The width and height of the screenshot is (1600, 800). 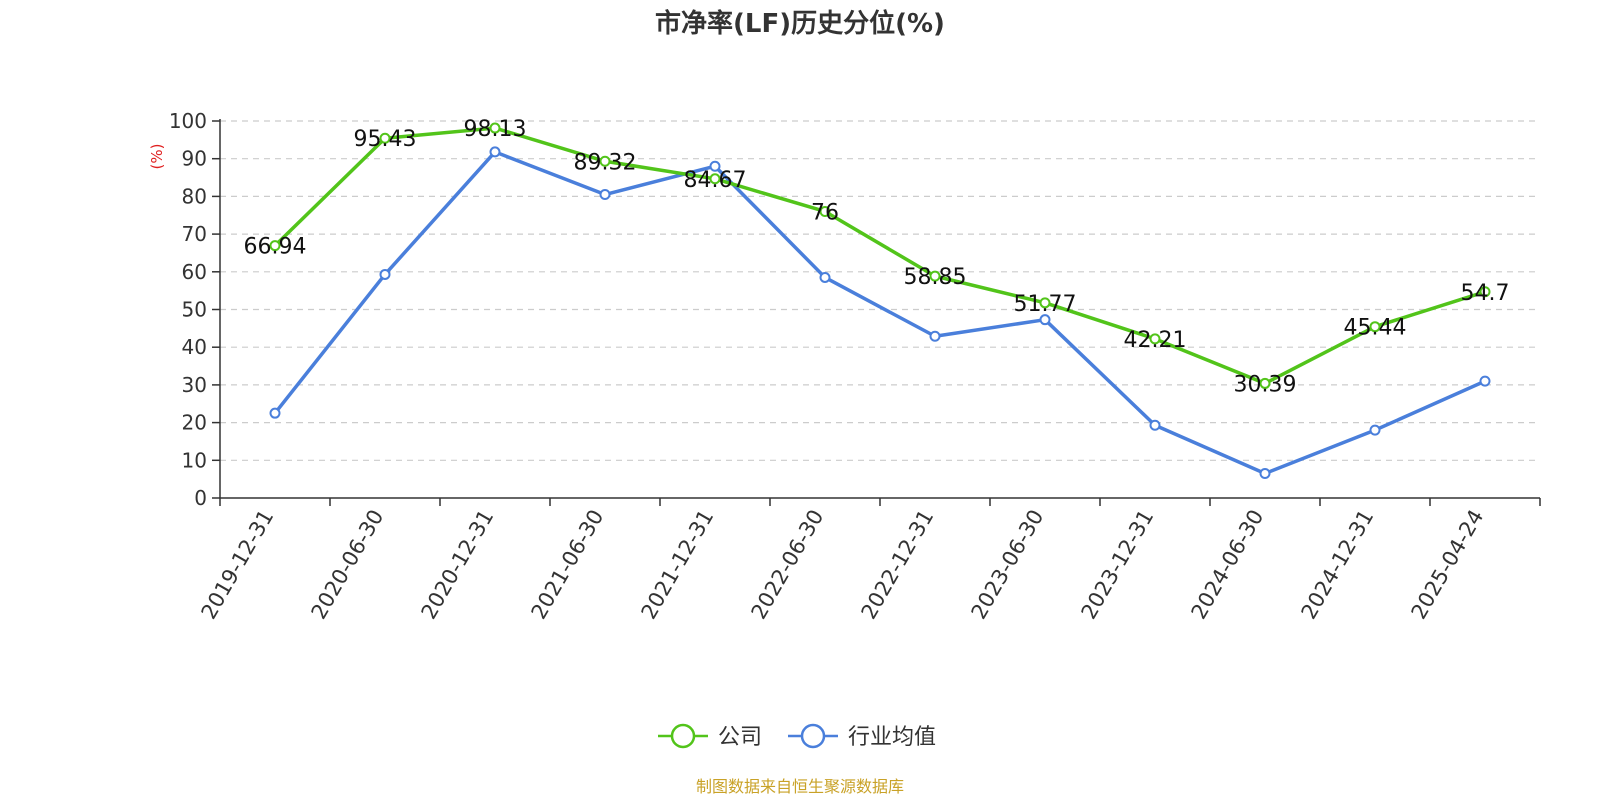 I want to click on legend-item-1: 行业均值, so click(x=862, y=736).